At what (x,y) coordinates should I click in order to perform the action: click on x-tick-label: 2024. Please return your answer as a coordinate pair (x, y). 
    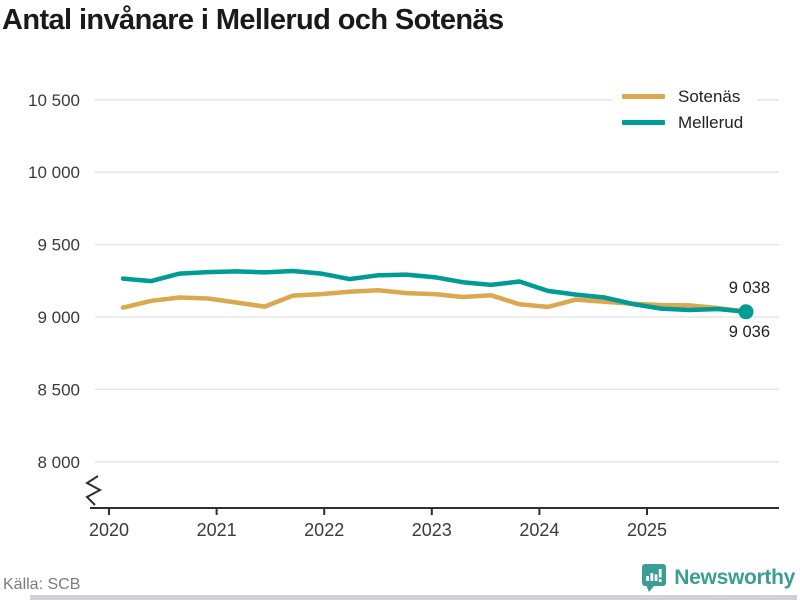
    Looking at the image, I should click on (539, 530).